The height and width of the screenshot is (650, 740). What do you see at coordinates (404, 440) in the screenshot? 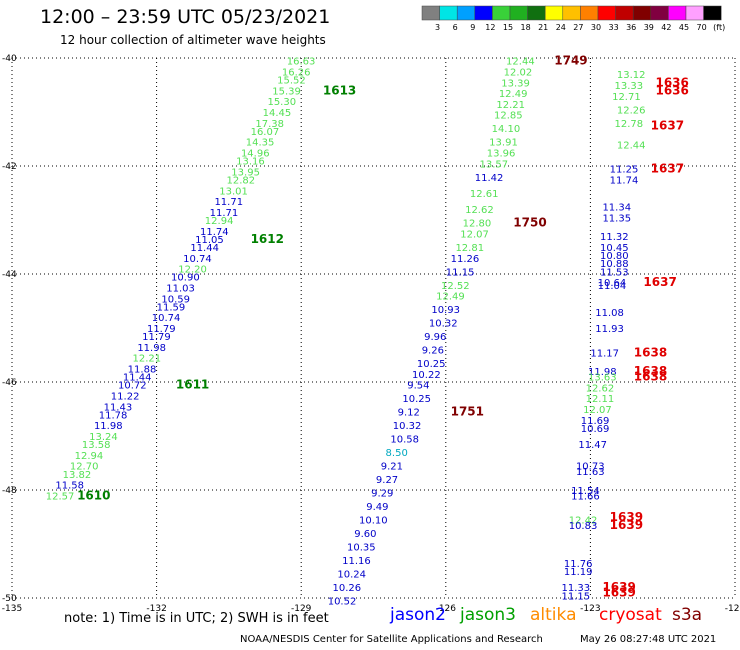
I see `wave-height-label: 10.58` at bounding box center [404, 440].